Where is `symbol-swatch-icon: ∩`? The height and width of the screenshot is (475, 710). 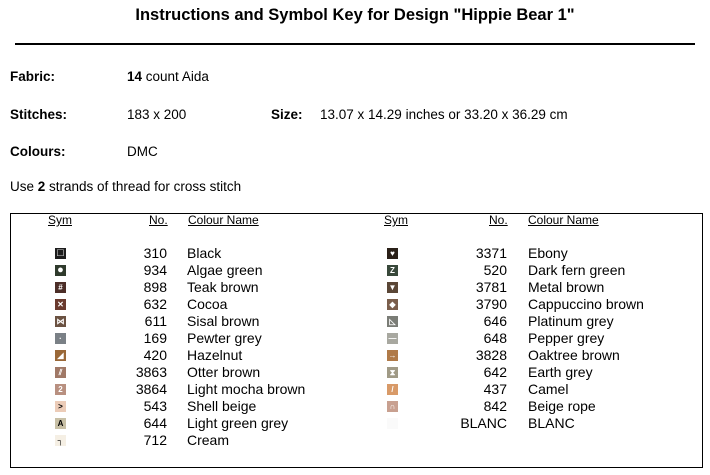
symbol-swatch-icon: ∩ is located at coordinates (392, 406).